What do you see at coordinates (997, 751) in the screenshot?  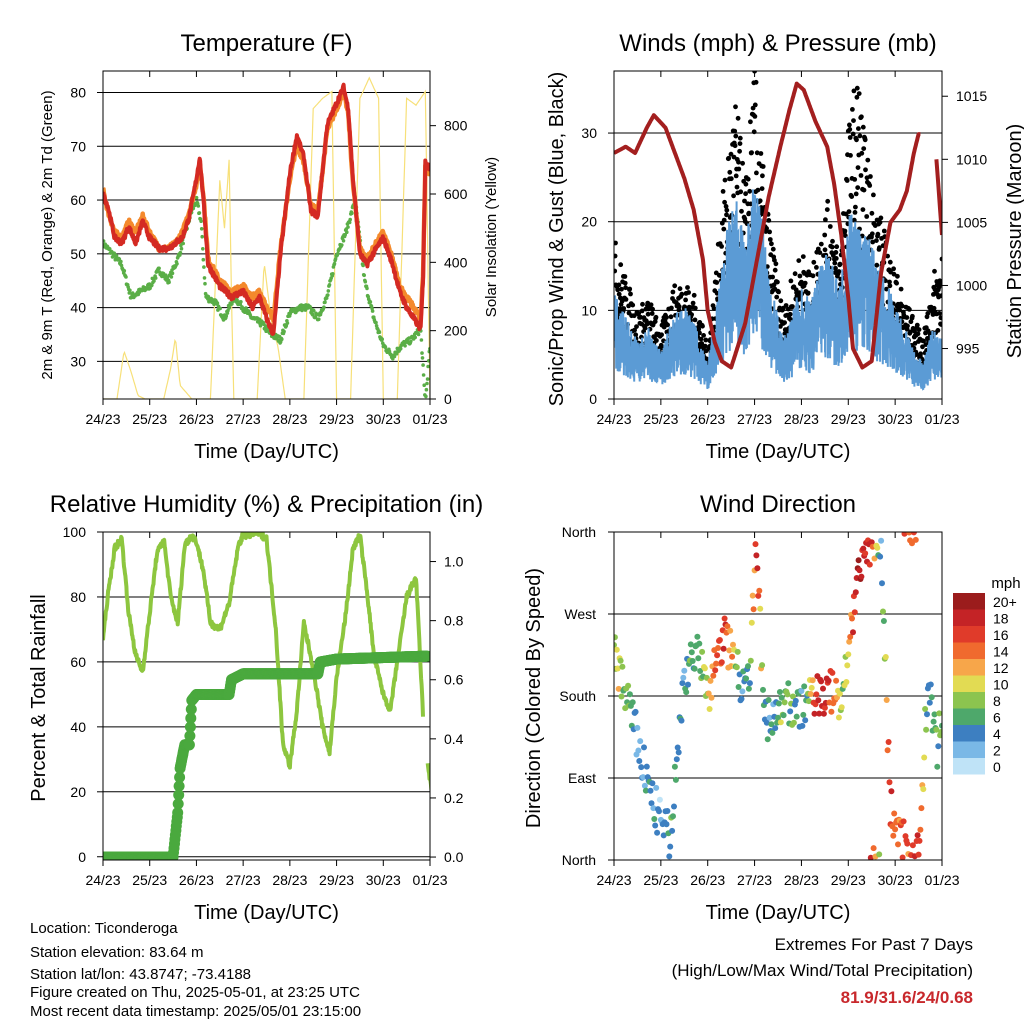 I see `legend-label: 2` at bounding box center [997, 751].